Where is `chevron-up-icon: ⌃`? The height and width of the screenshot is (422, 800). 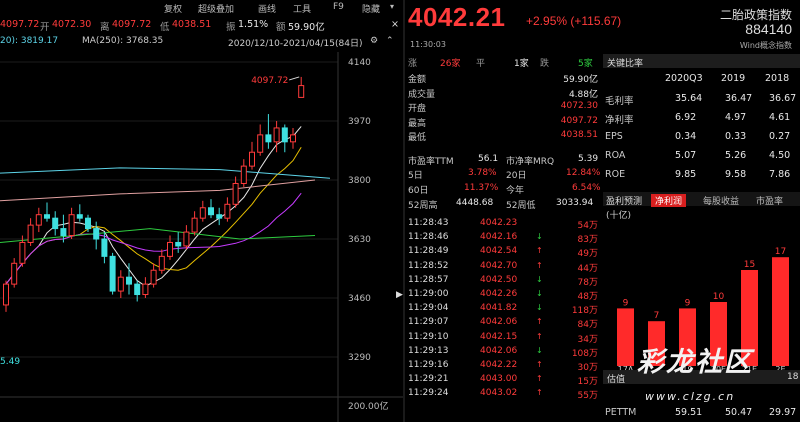
chevron-up-icon: ⌃ is located at coordinates (390, 41).